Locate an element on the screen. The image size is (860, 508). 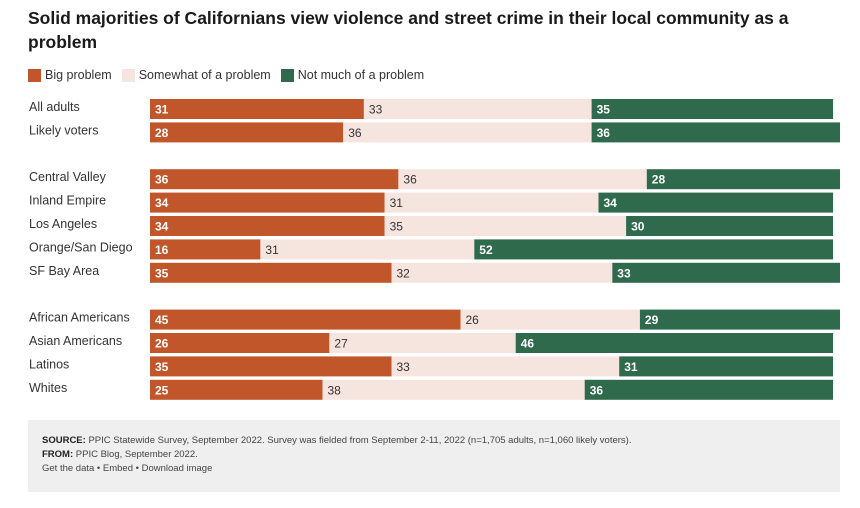
legend-label-somewhat: Somewhat of a problem is located at coordinates (204, 75).